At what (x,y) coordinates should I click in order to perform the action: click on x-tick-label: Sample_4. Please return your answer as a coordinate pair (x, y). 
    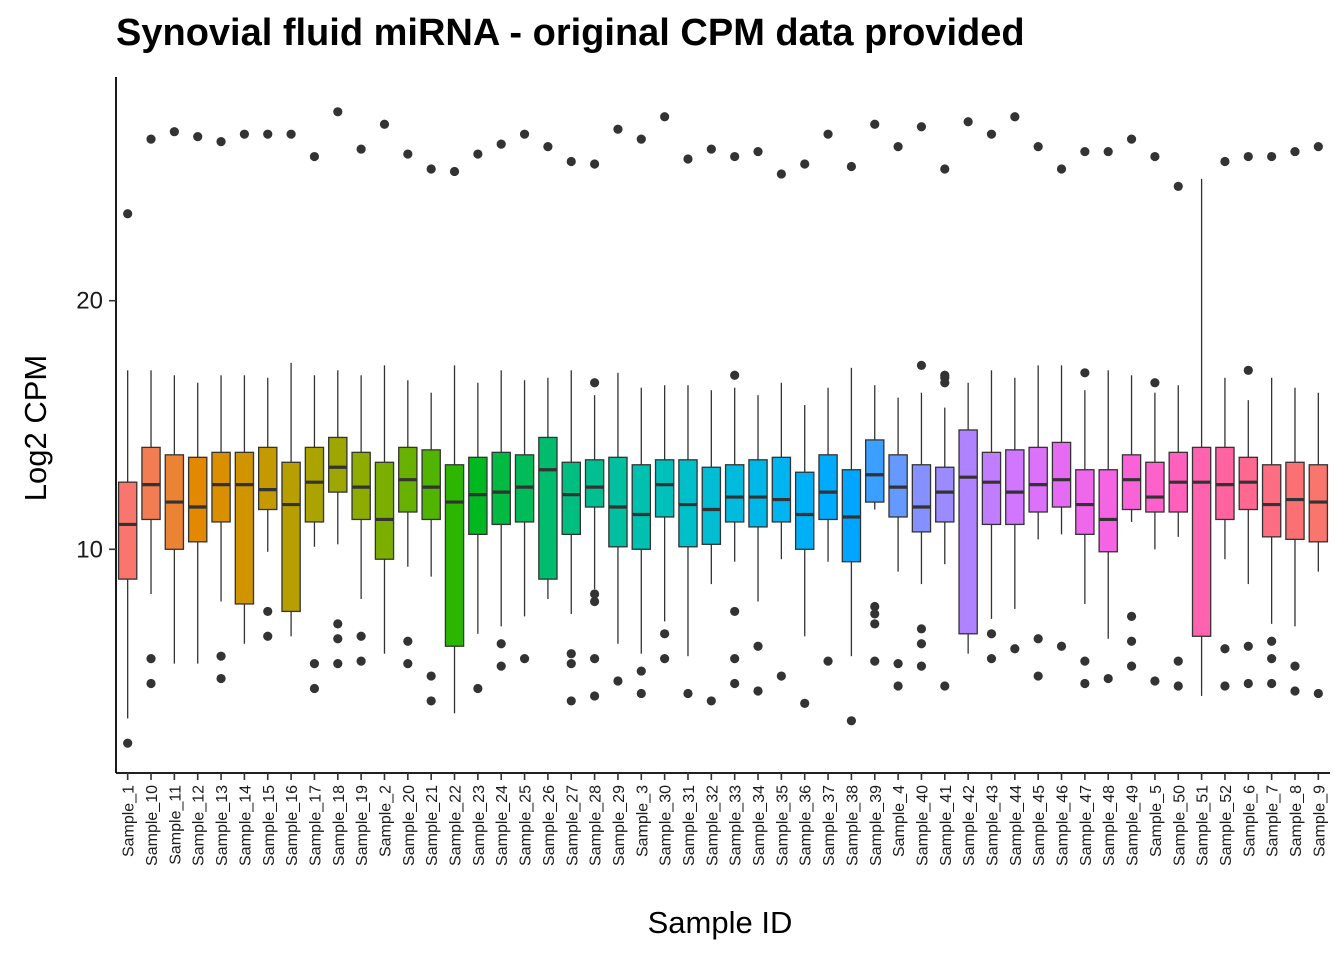
    Looking at the image, I should click on (899, 821).